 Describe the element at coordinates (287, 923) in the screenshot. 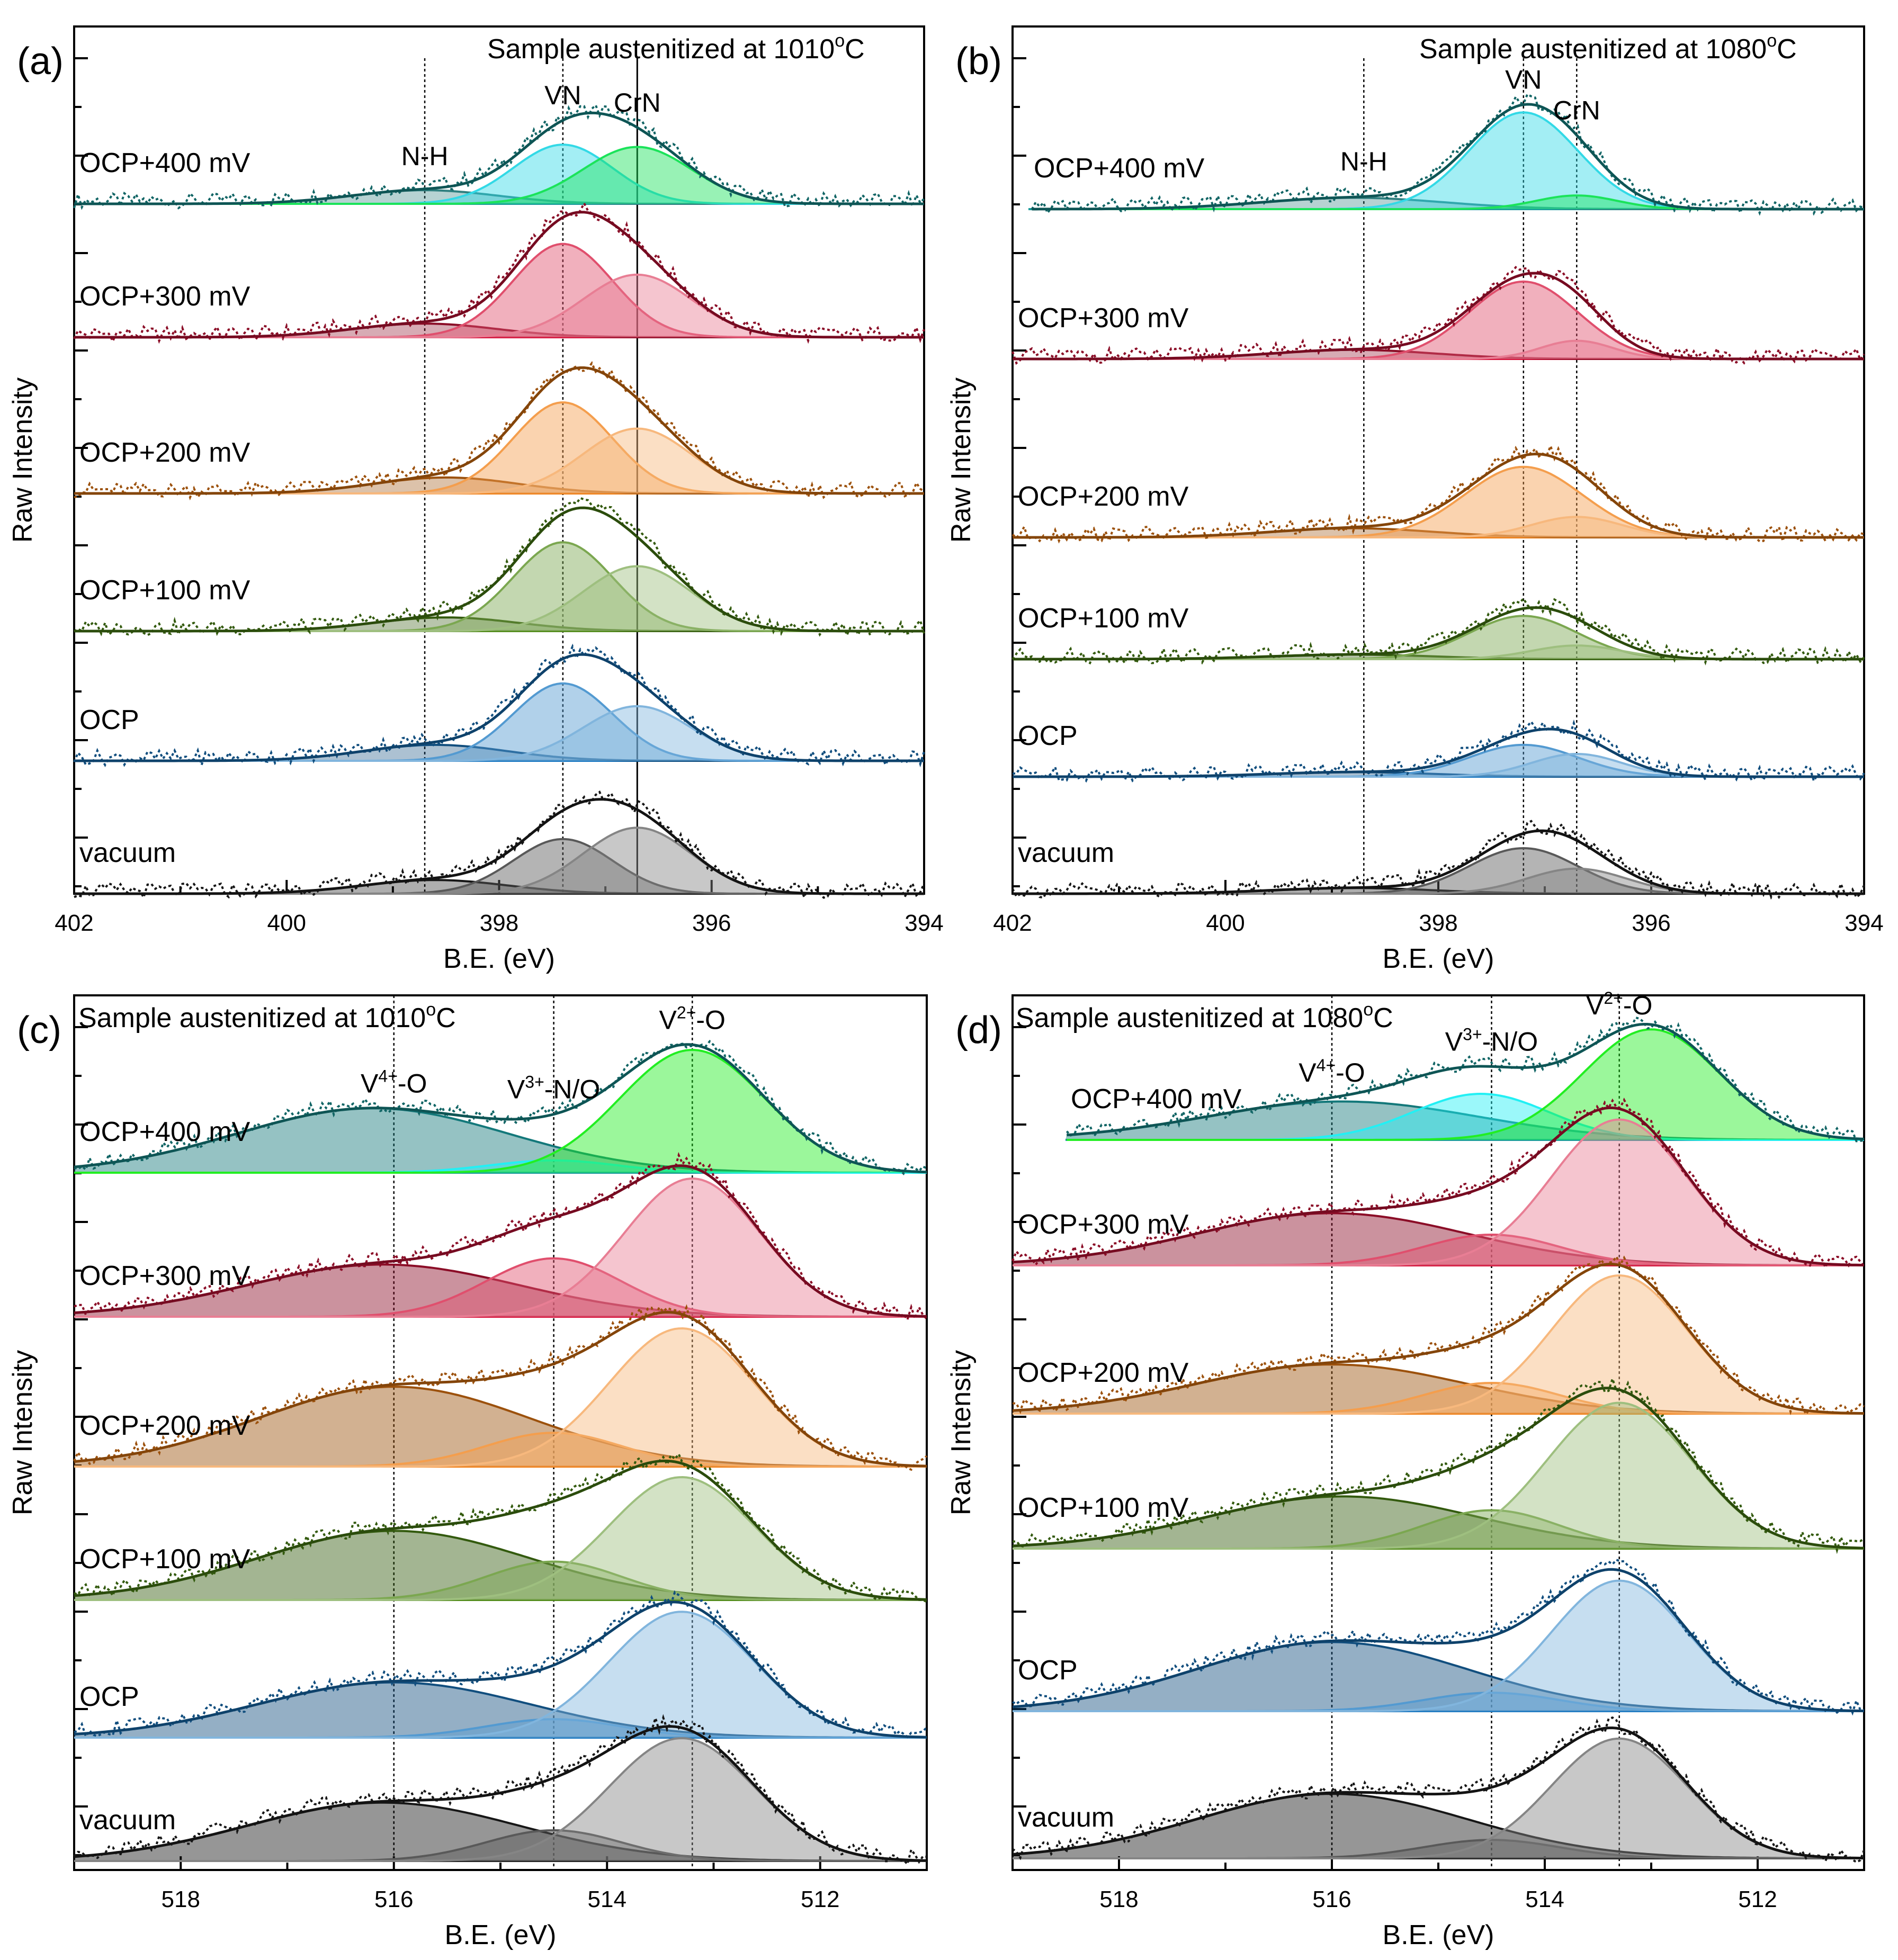

I see `x-tick-label: 400` at that location.